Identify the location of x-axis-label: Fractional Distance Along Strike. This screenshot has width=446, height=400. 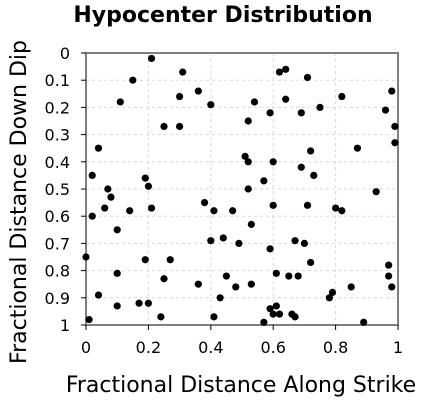
(241, 385).